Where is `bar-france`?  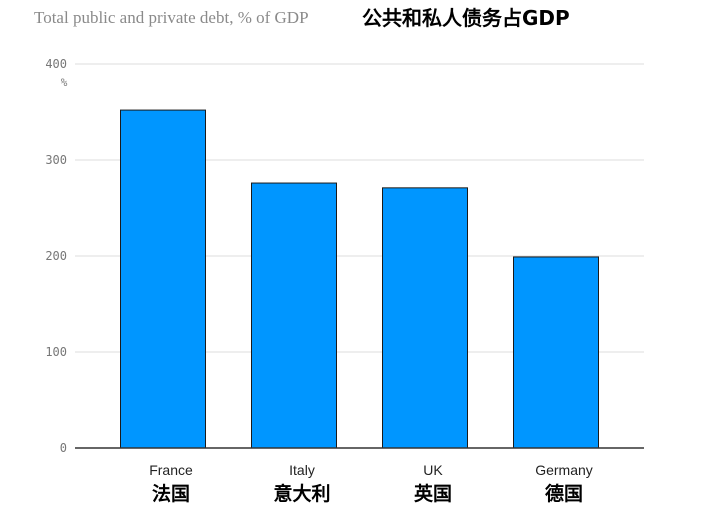 bar-france is located at coordinates (163, 279).